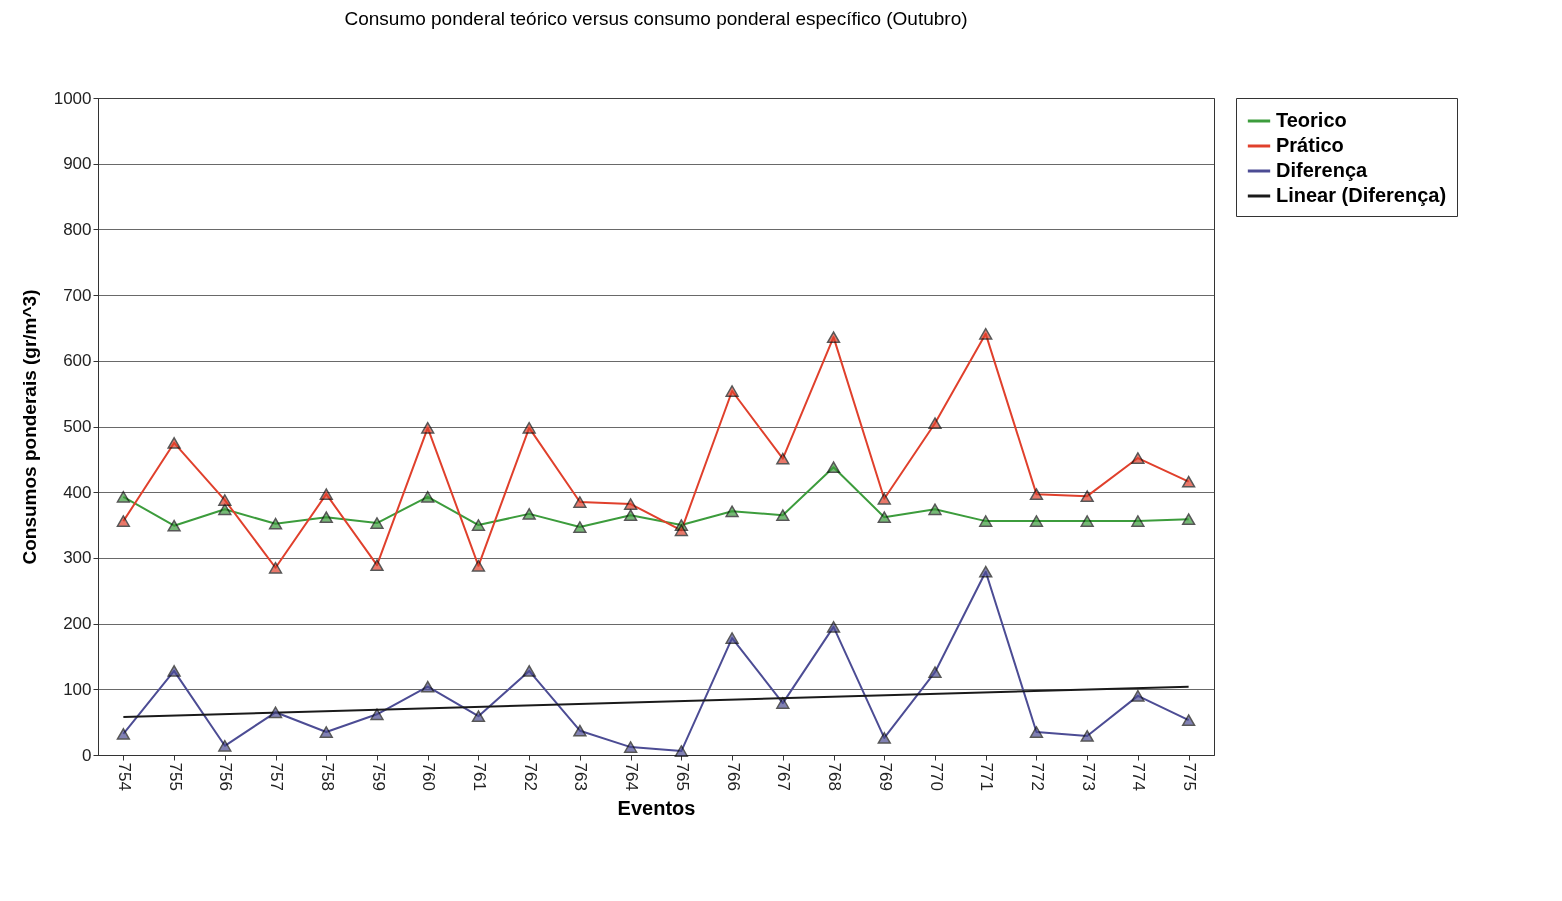 The height and width of the screenshot is (901, 1562). What do you see at coordinates (77, 558) in the screenshot?
I see `y-tick-label: 300` at bounding box center [77, 558].